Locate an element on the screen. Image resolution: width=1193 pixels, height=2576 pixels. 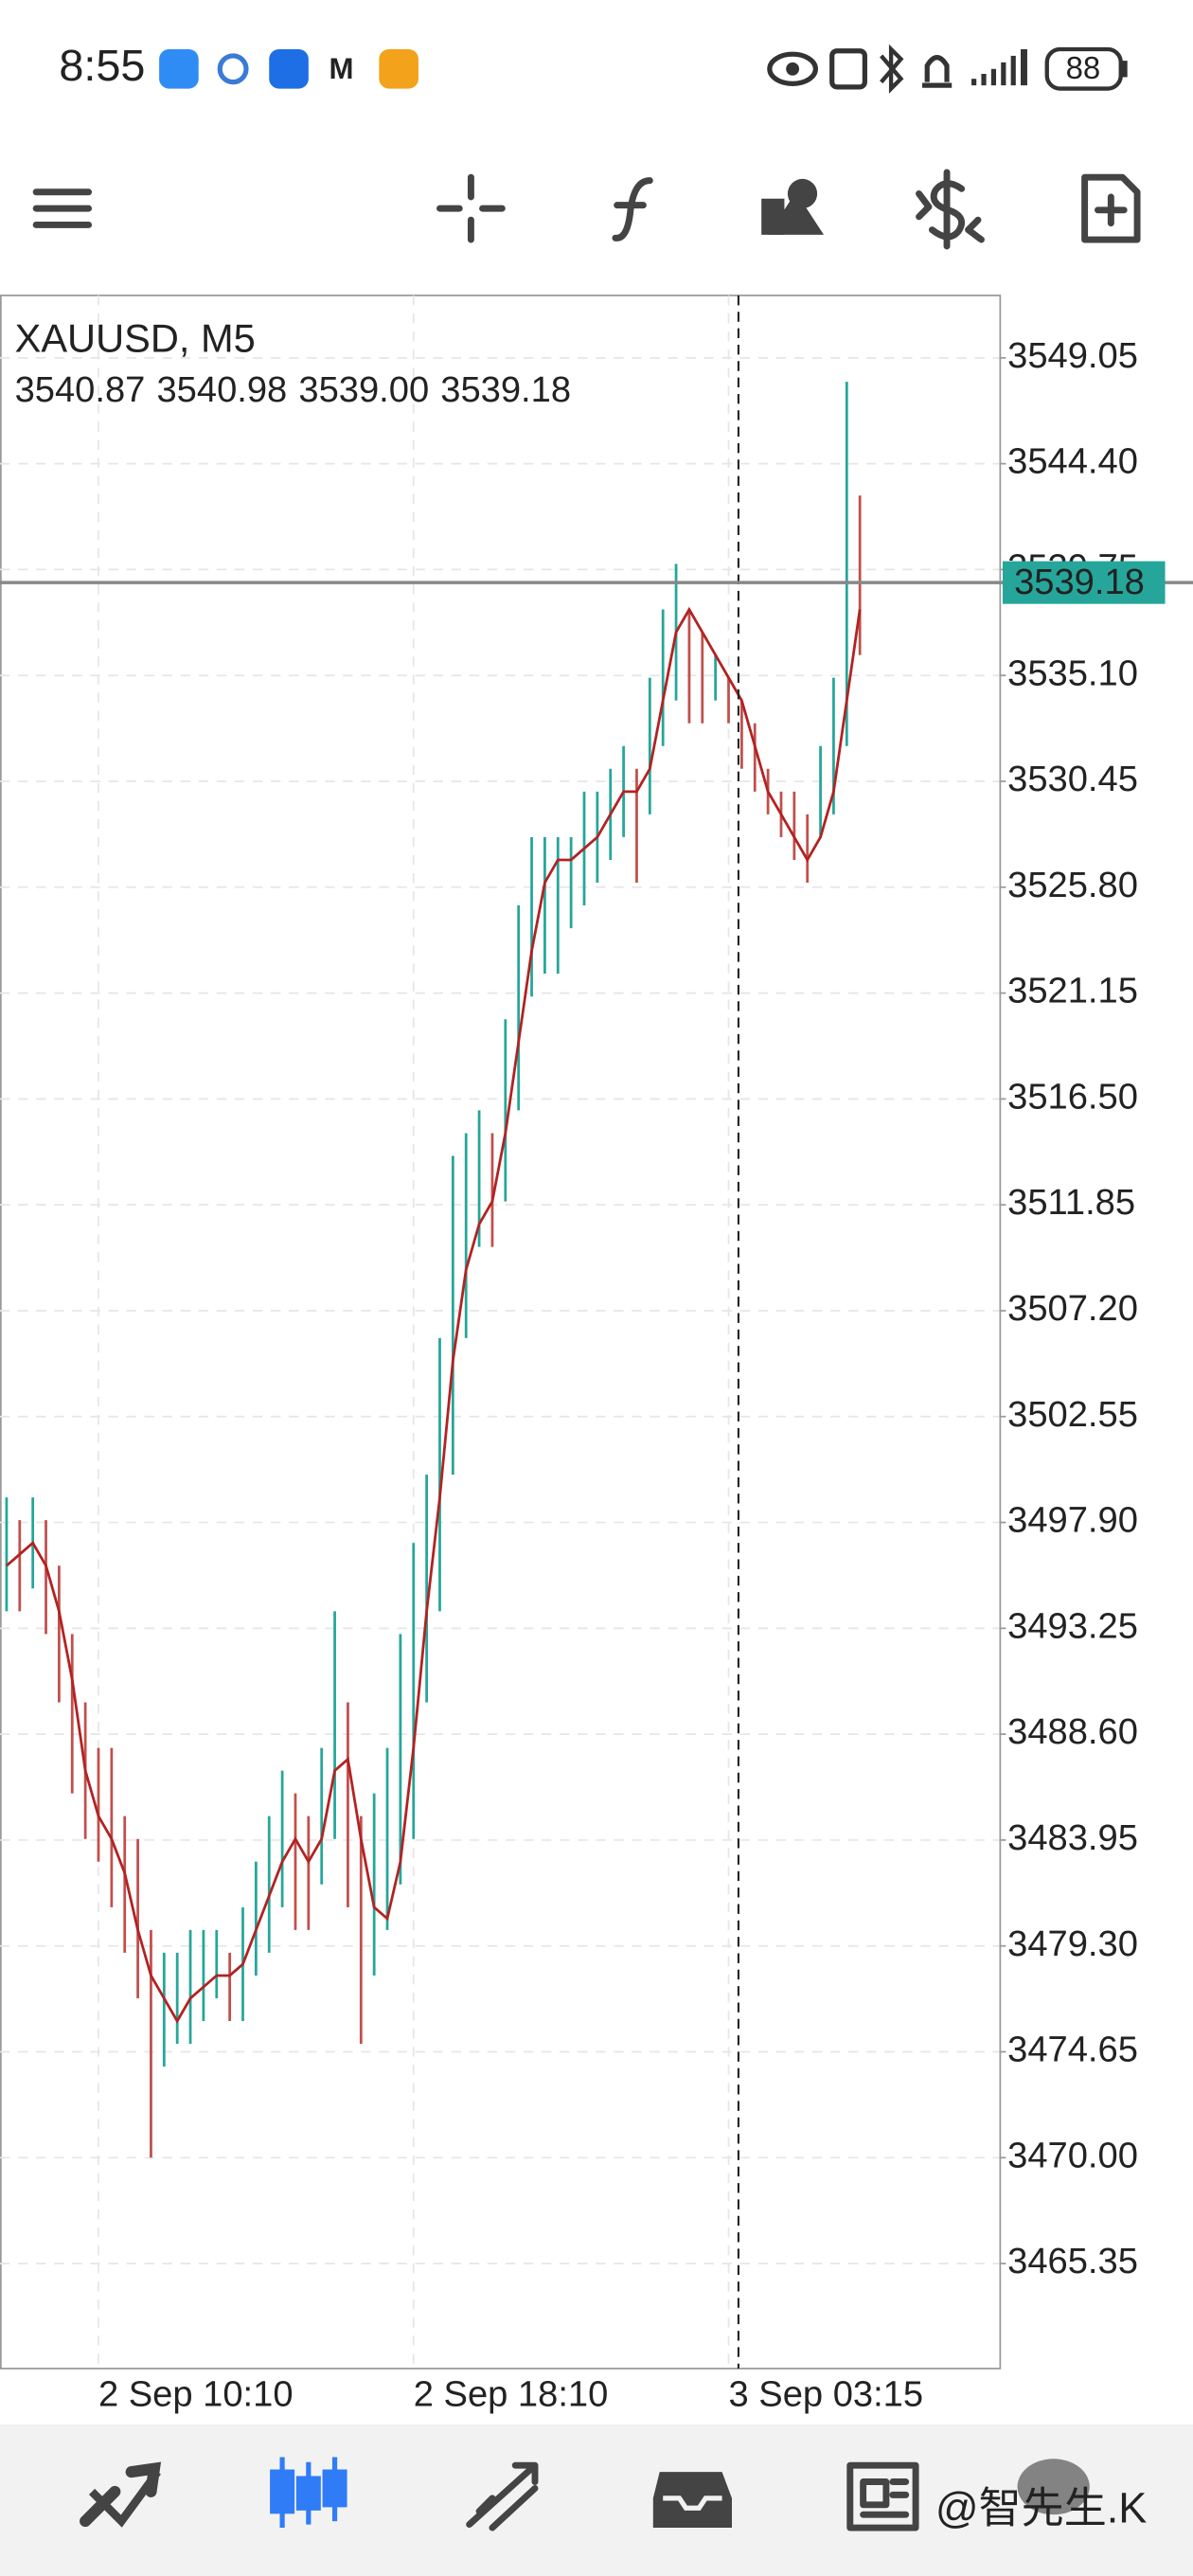
quote-value: 3539.18 is located at coordinates (505, 389).